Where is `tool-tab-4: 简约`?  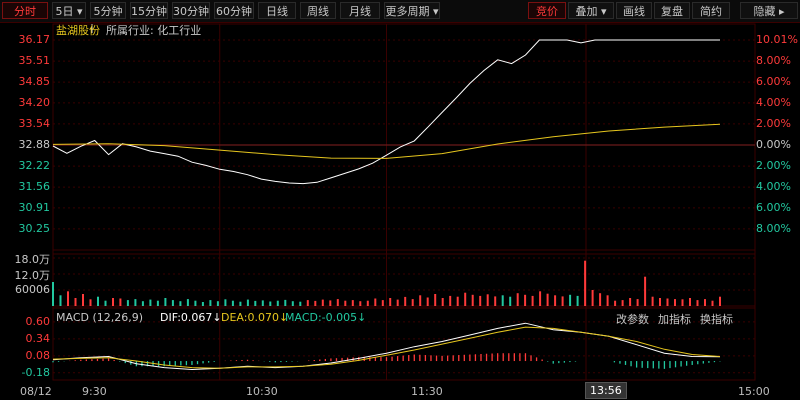
tool-tab-4: 简约 is located at coordinates (711, 10).